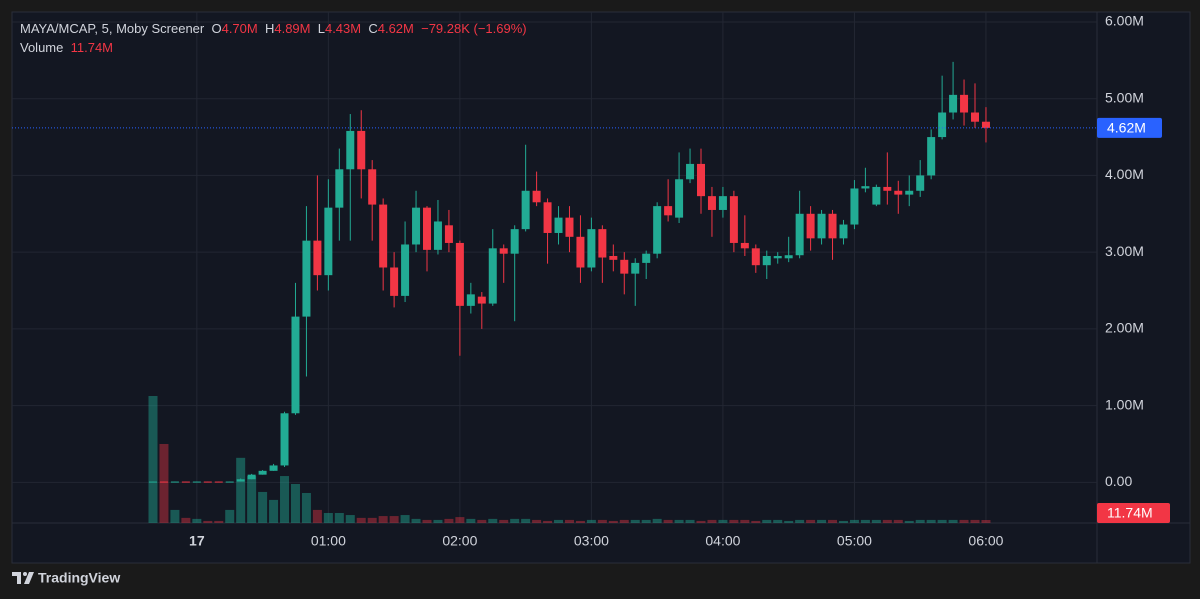 Image resolution: width=1200 pixels, height=599 pixels. I want to click on x-tick-label: 03:00, so click(591, 541).